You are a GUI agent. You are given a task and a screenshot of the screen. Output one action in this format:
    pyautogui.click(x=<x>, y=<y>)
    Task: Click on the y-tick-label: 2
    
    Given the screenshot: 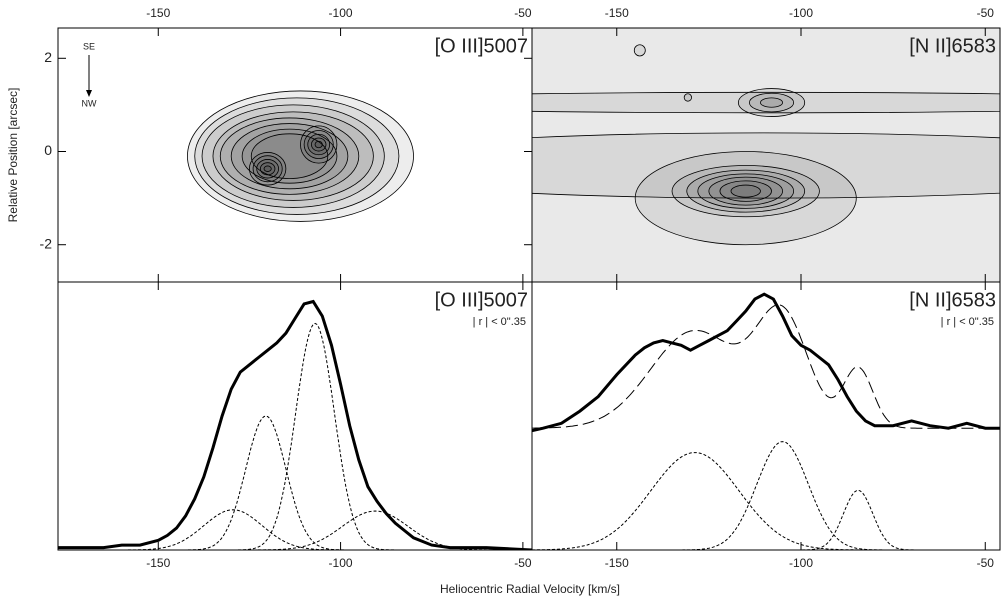 What is the action you would take?
    pyautogui.click(x=48, y=57)
    